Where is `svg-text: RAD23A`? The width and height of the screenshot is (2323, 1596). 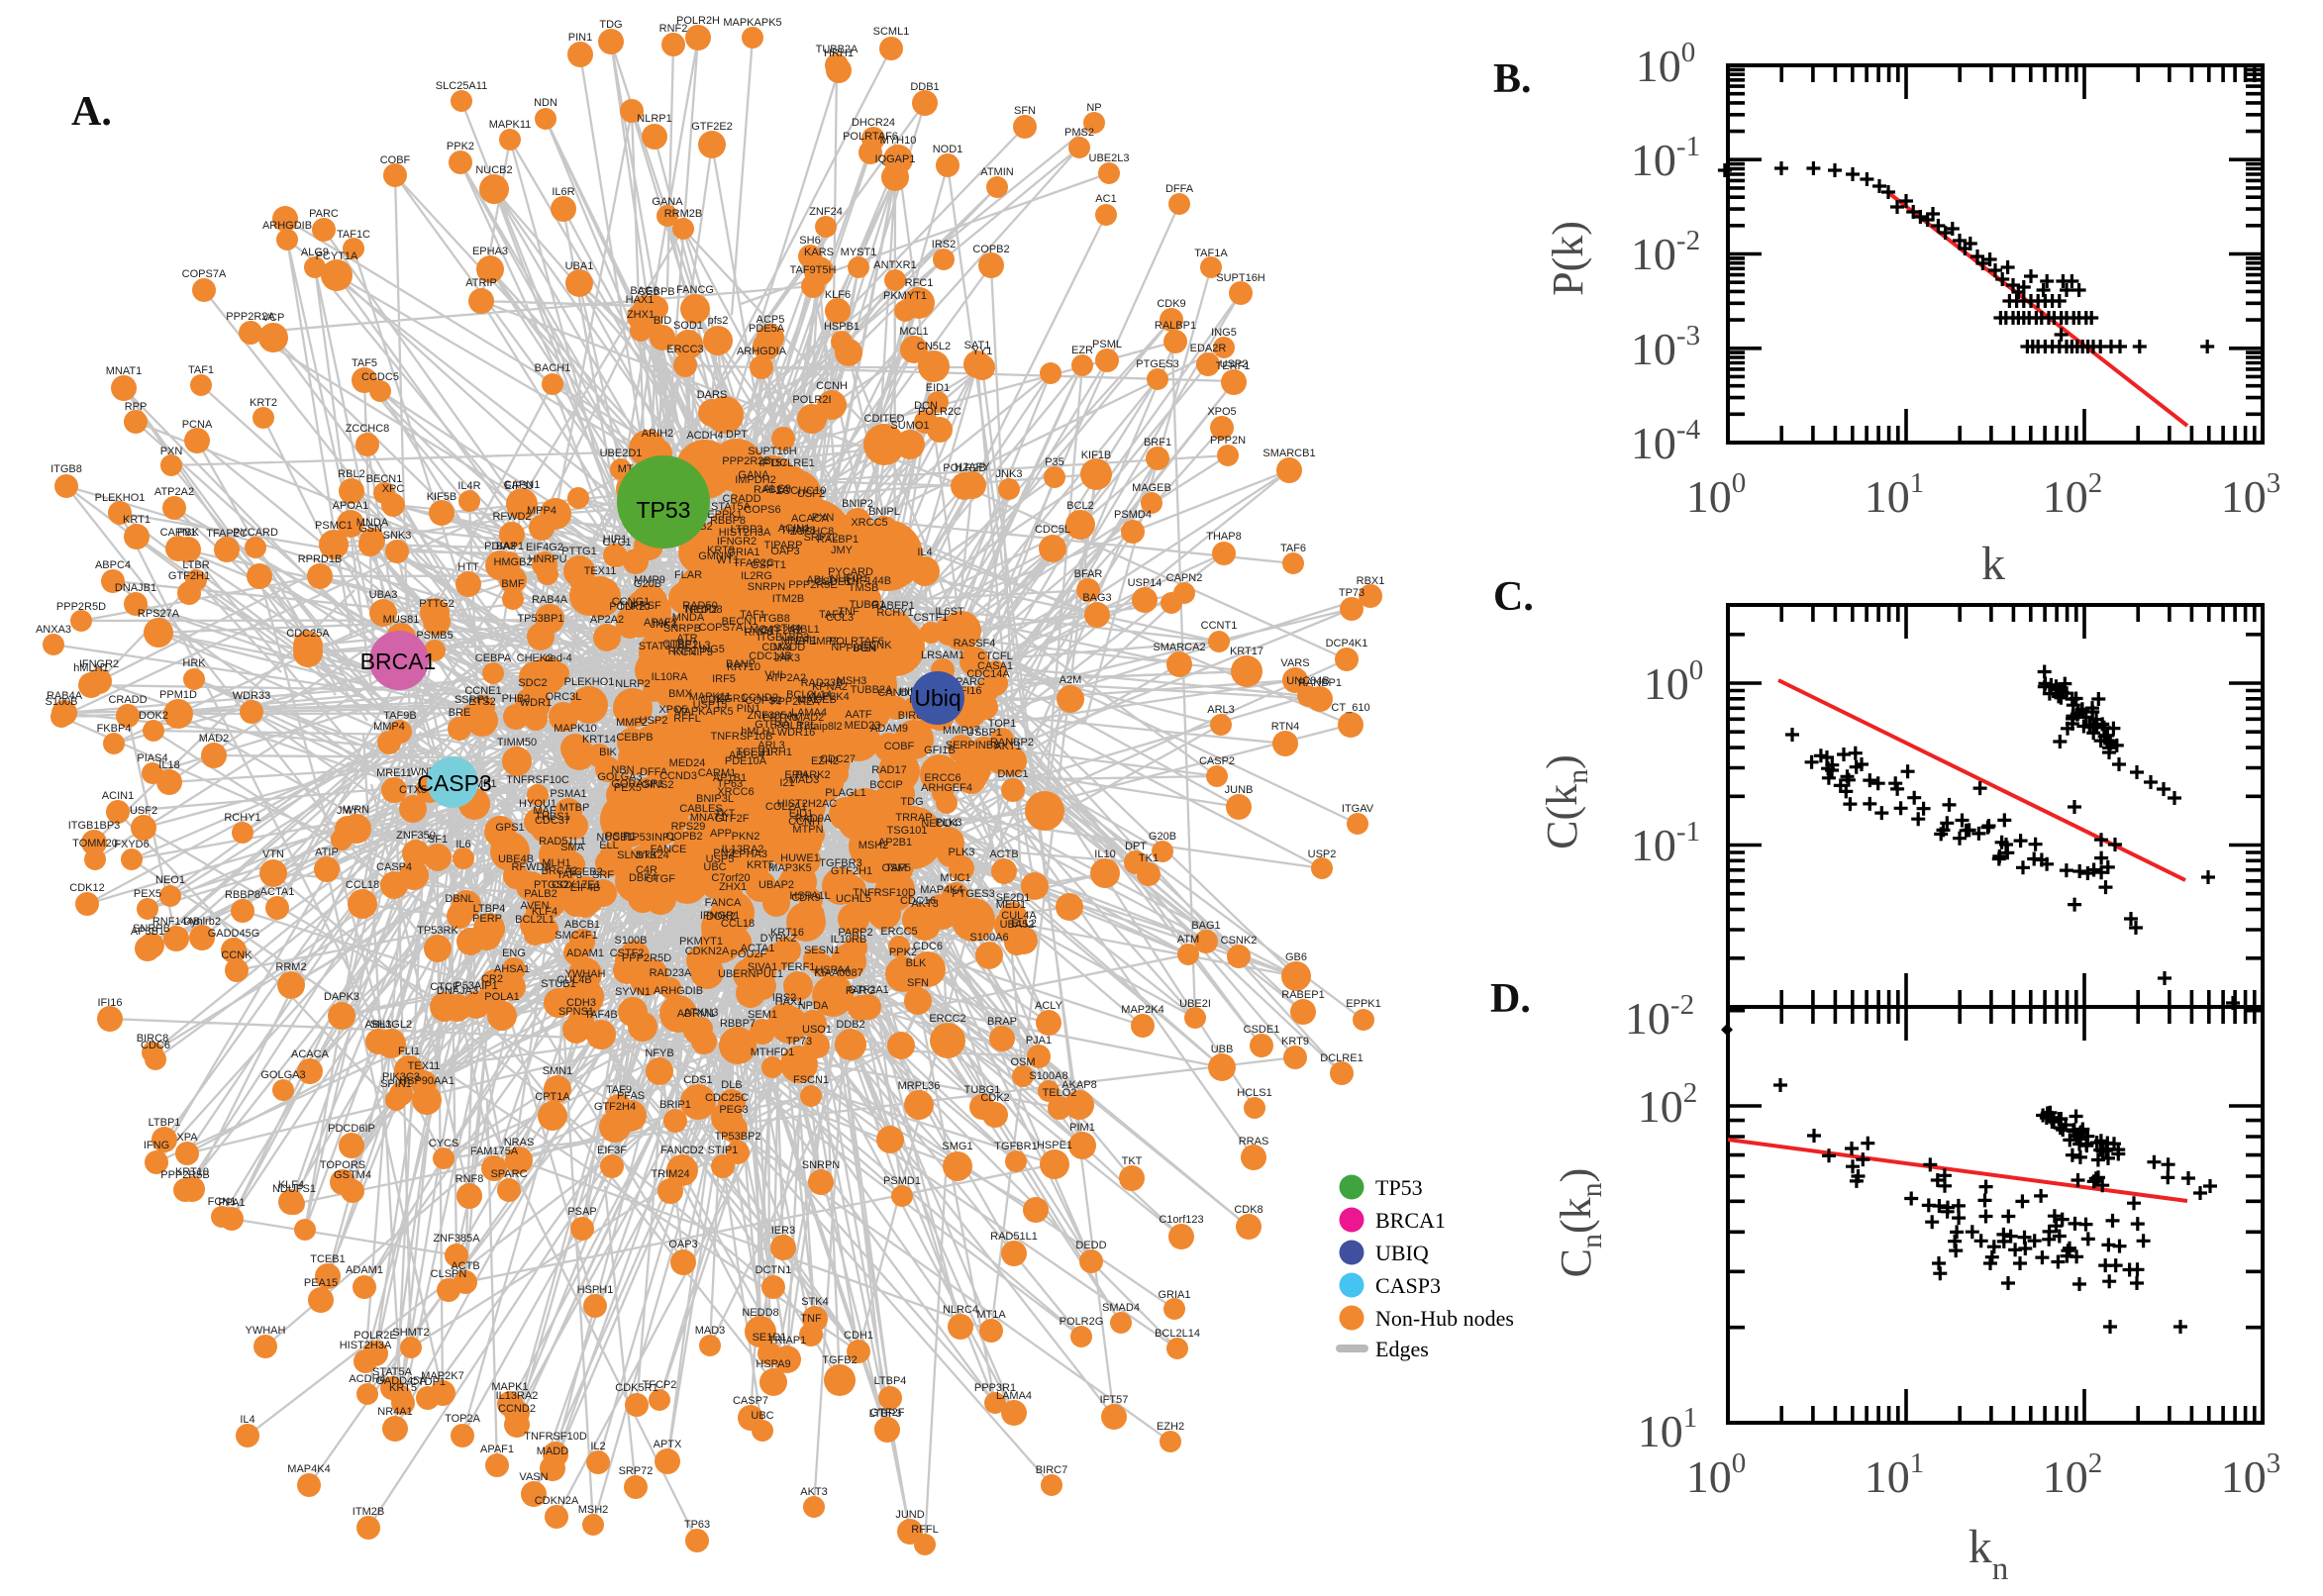
svg-text: RAD23A is located at coordinates (671, 973).